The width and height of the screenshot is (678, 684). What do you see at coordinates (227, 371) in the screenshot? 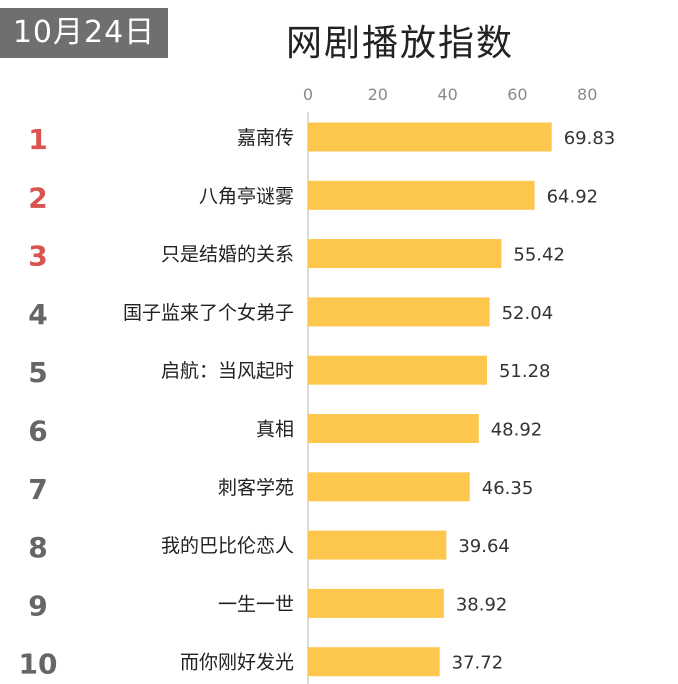
I see `category-label: 启航：当风起时` at bounding box center [227, 371].